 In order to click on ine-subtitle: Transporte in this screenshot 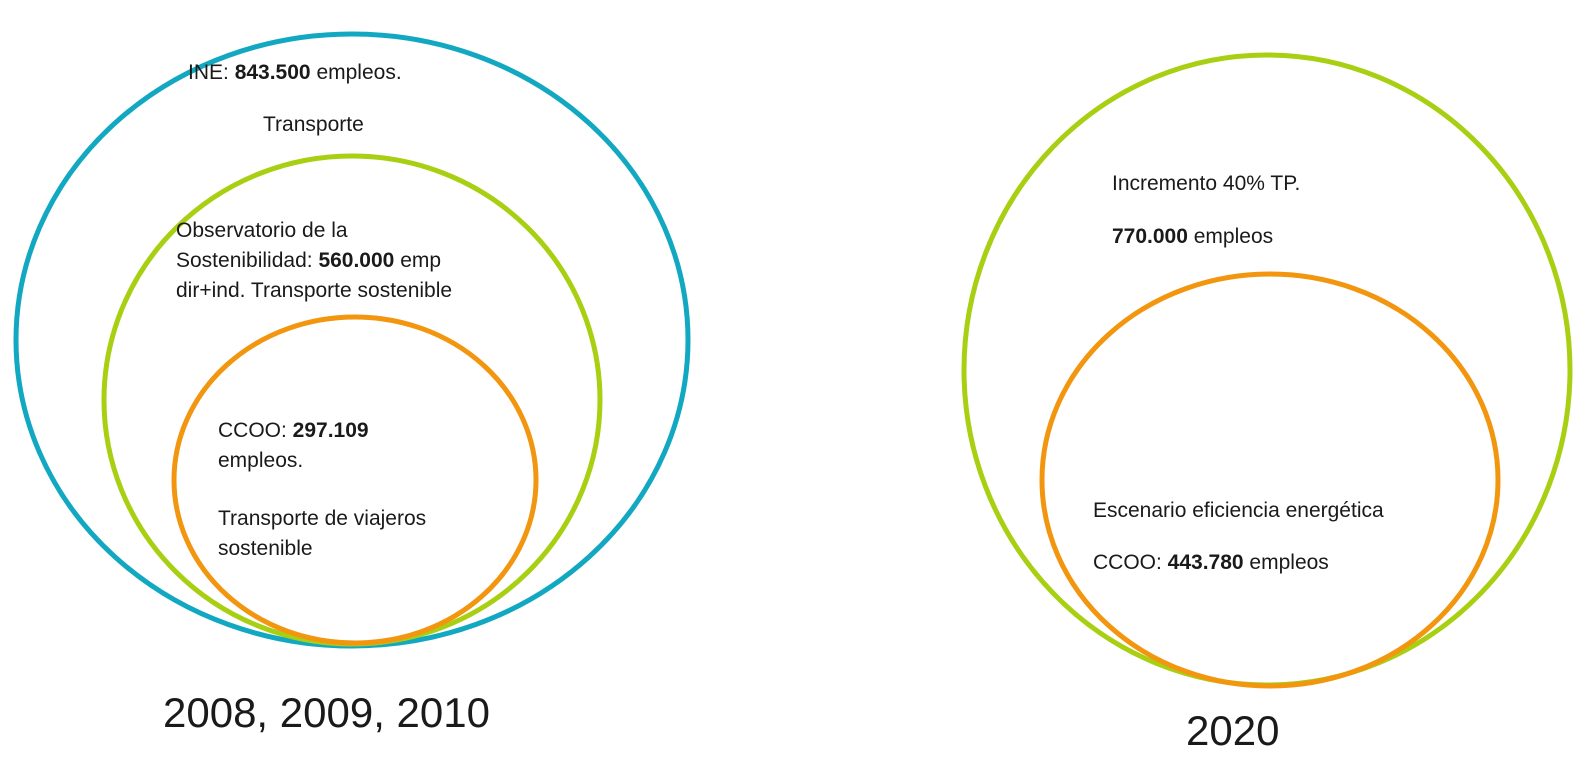, I will do `click(313, 124)`.